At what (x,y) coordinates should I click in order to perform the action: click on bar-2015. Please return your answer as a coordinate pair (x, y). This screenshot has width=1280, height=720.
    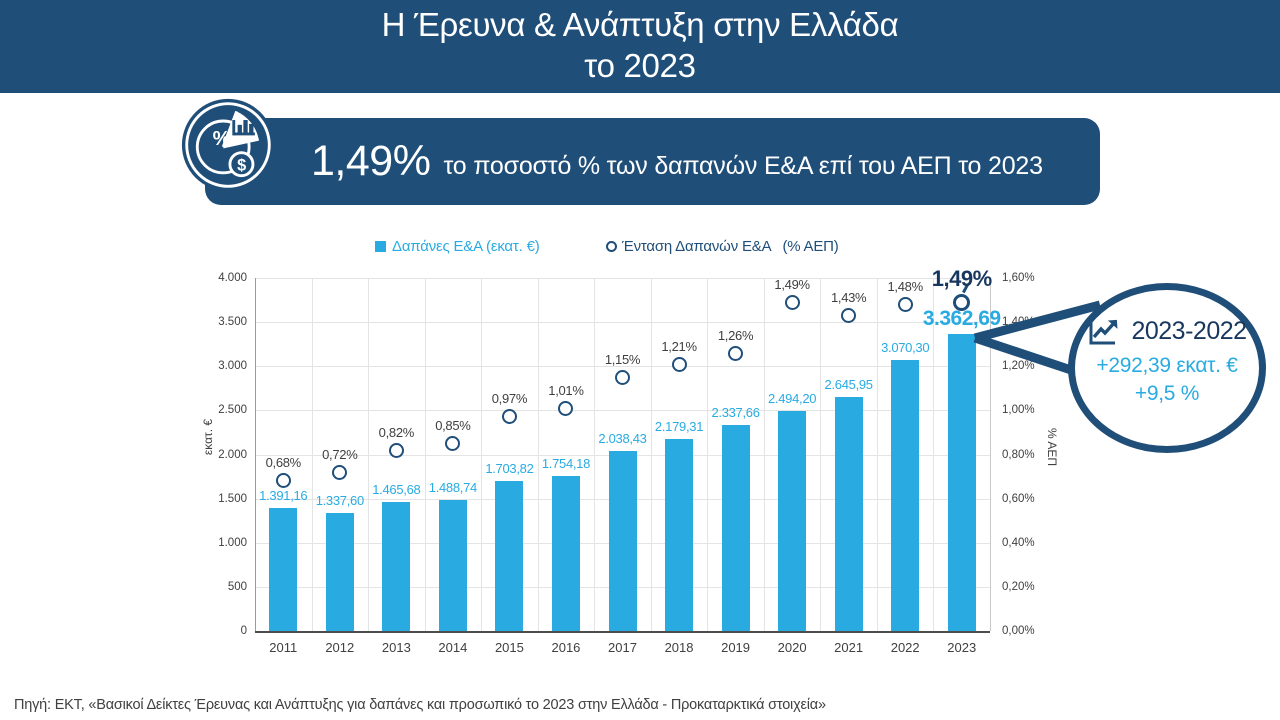
    Looking at the image, I should click on (509, 555).